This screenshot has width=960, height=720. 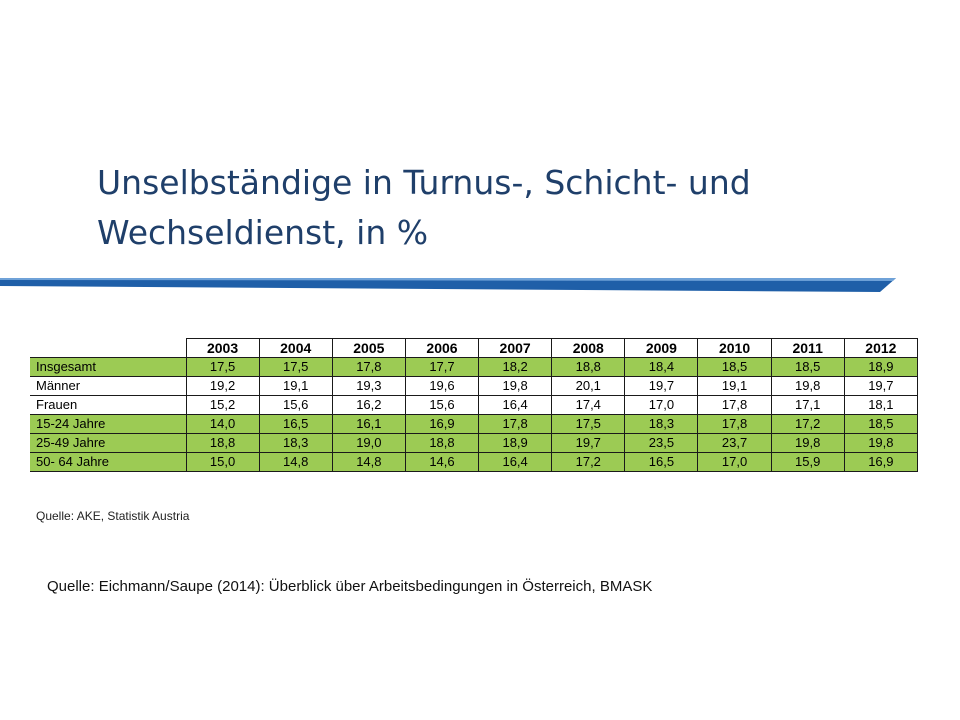 What do you see at coordinates (108, 386) in the screenshot?
I see `row-label: Männer` at bounding box center [108, 386].